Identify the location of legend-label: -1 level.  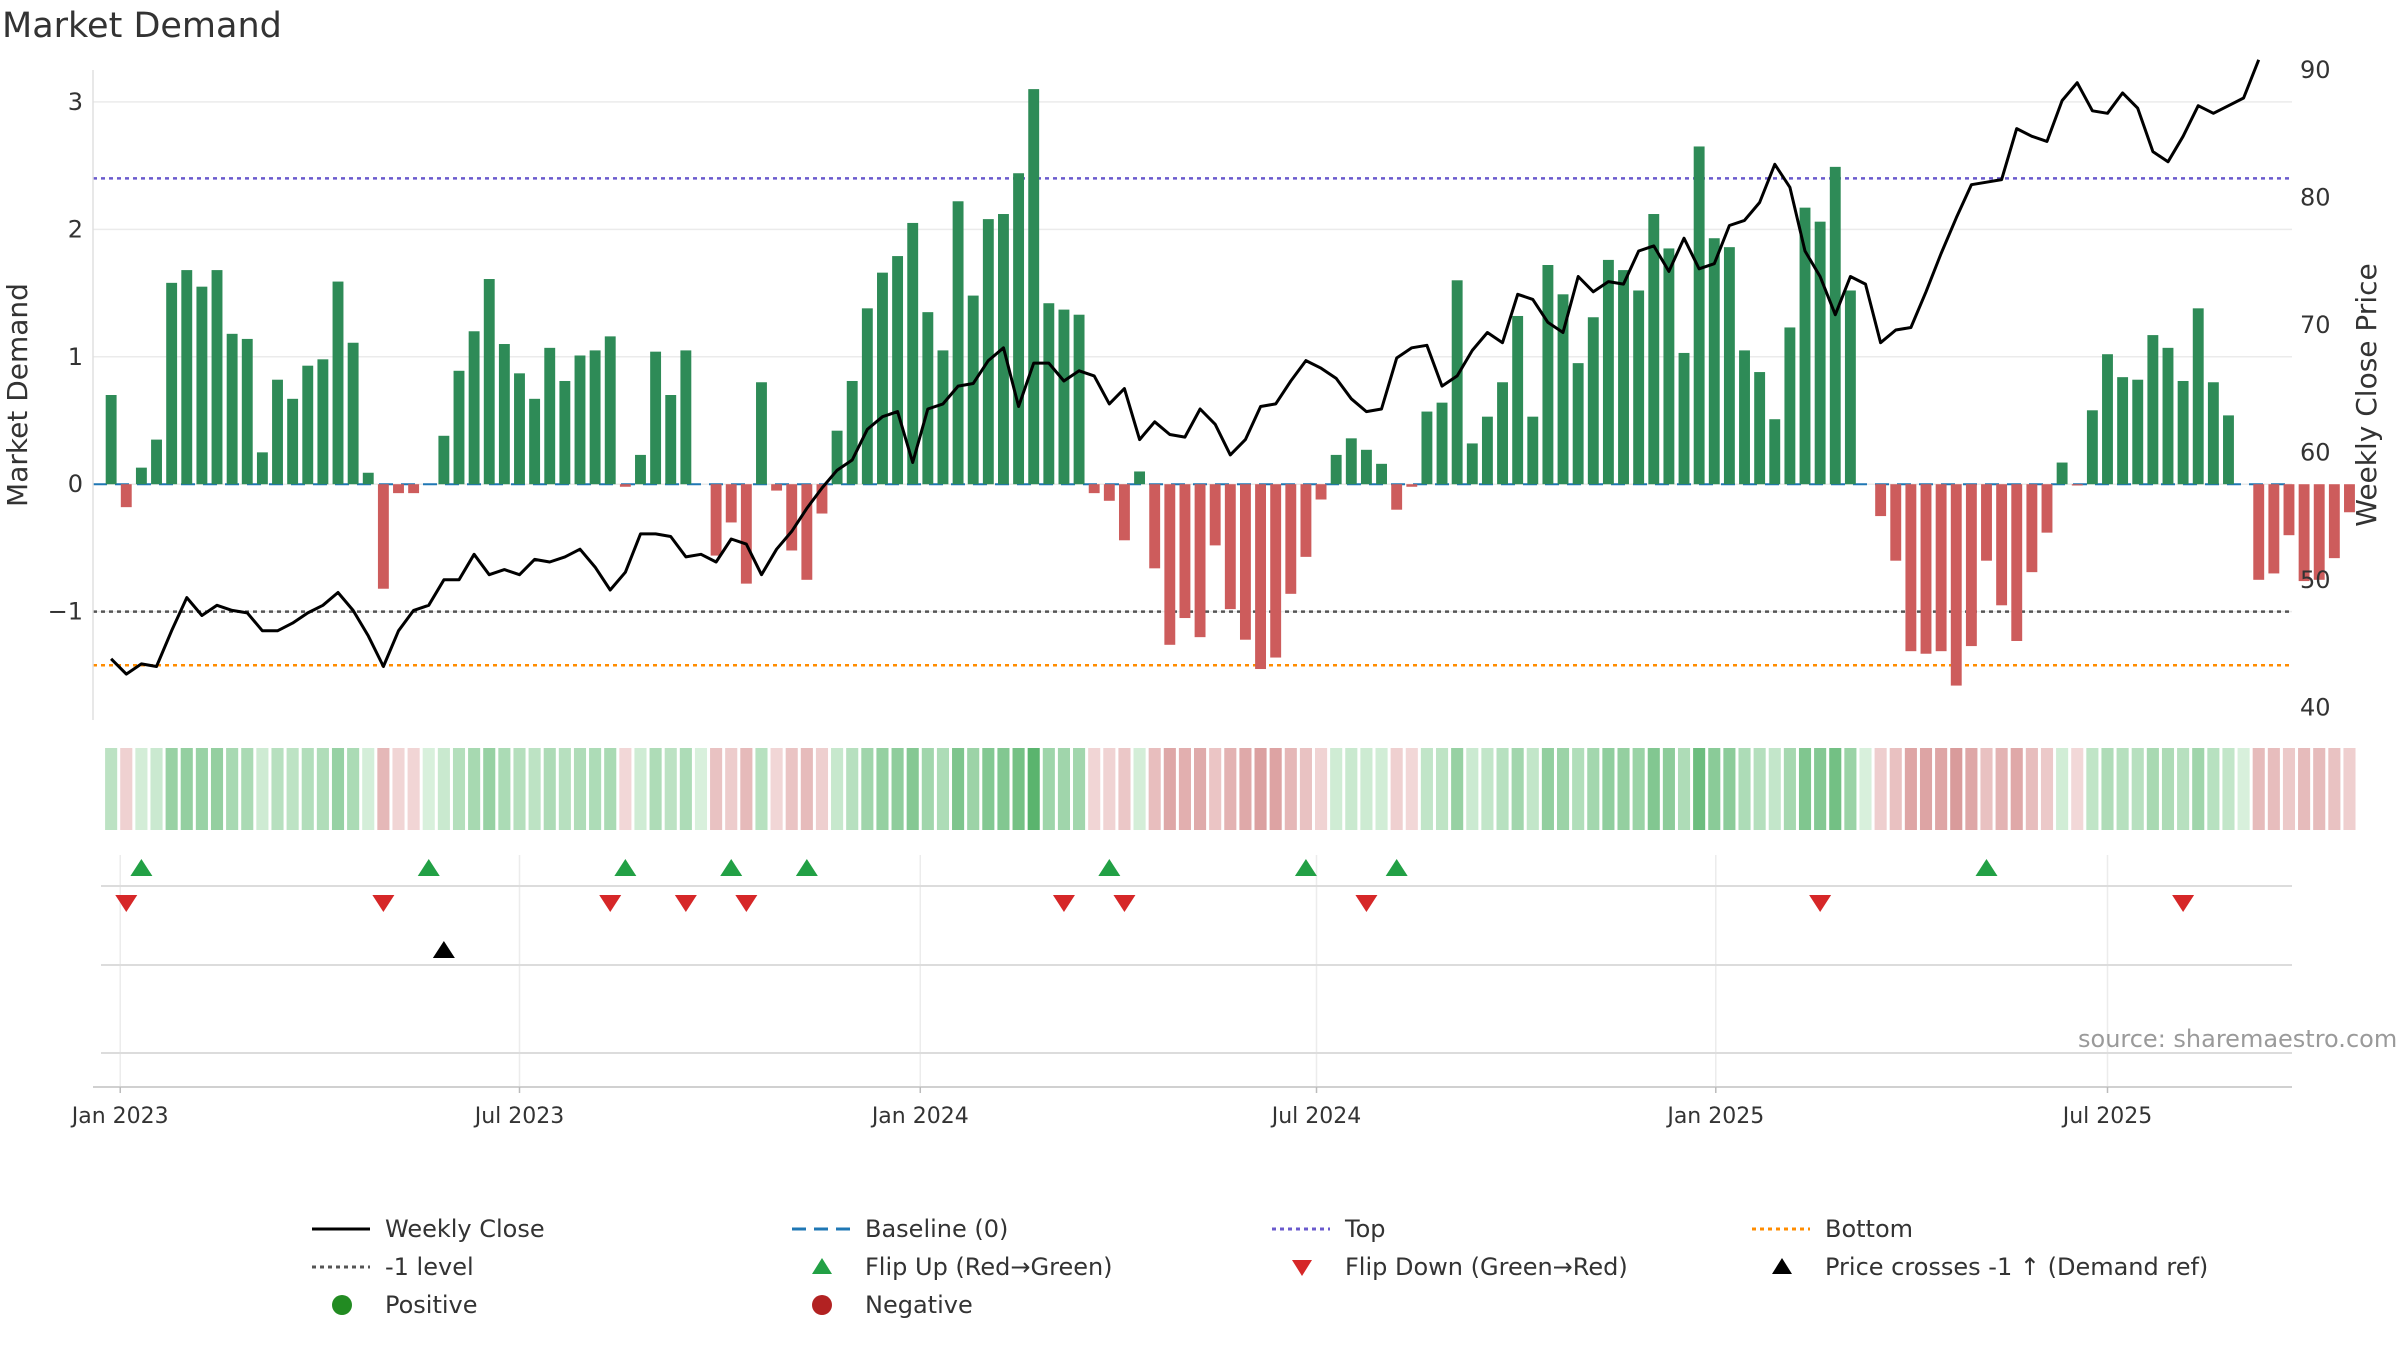
(429, 1267).